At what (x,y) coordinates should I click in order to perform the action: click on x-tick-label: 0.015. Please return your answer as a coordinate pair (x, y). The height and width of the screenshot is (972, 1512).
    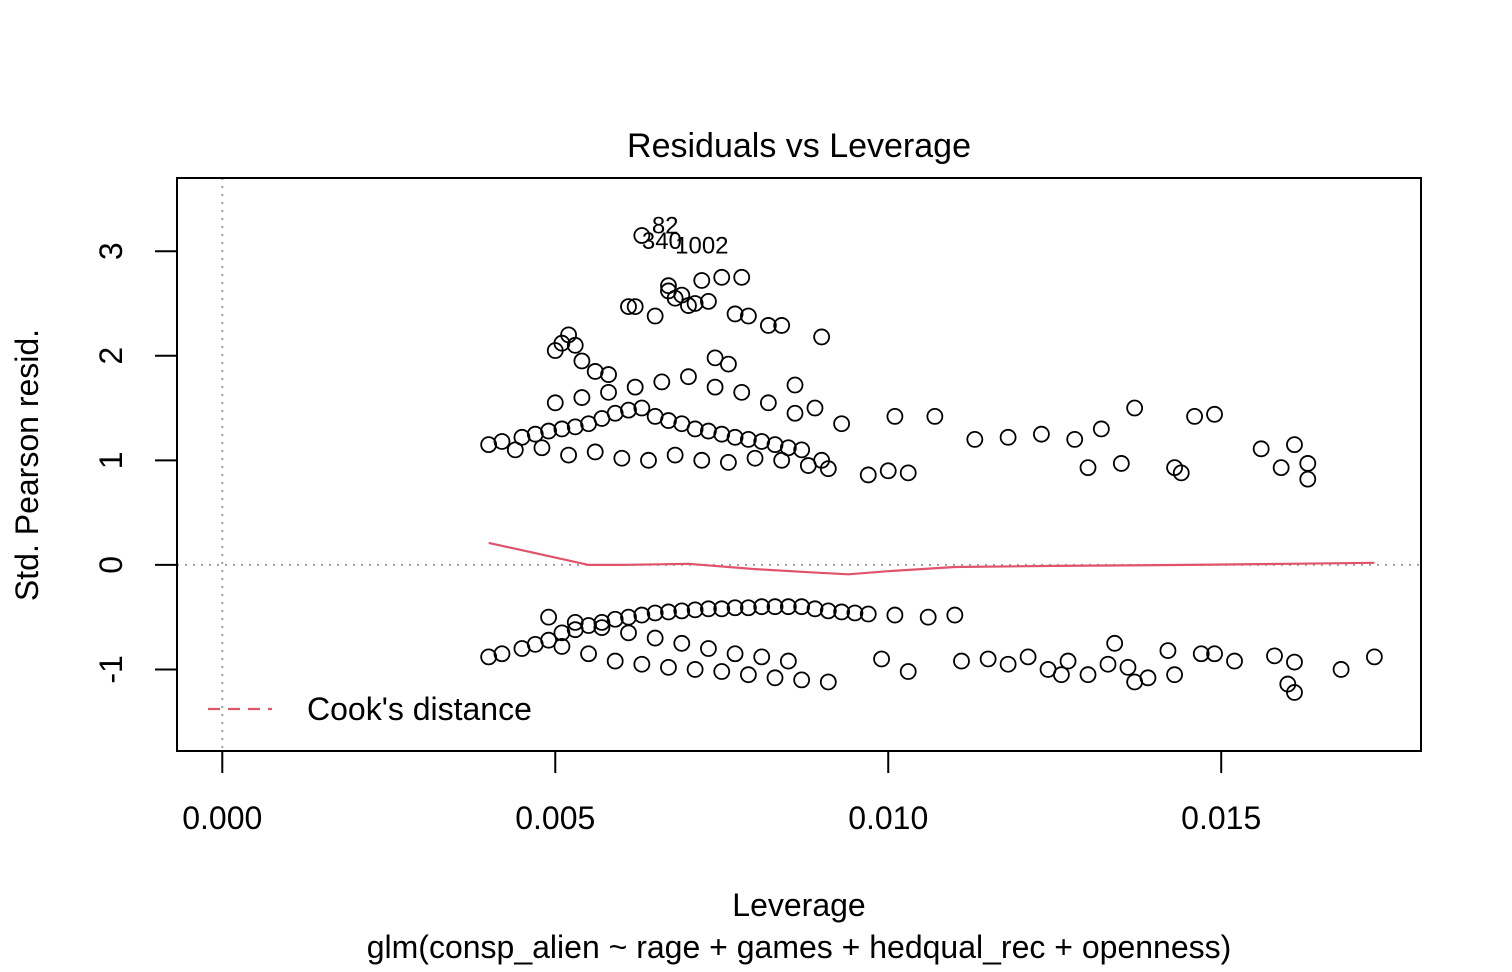
    Looking at the image, I should click on (1221, 818).